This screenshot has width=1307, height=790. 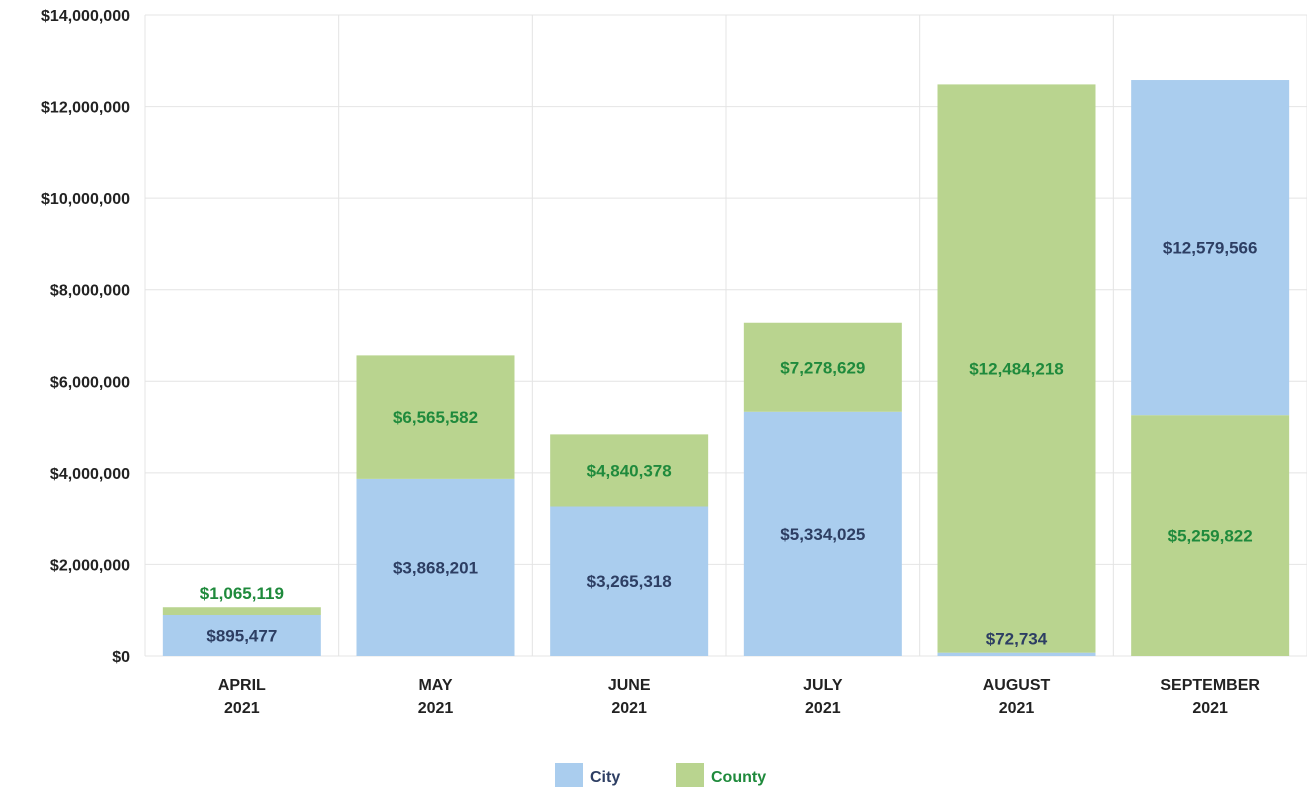 I want to click on data-label-city: $12,579,566, so click(x=1210, y=248).